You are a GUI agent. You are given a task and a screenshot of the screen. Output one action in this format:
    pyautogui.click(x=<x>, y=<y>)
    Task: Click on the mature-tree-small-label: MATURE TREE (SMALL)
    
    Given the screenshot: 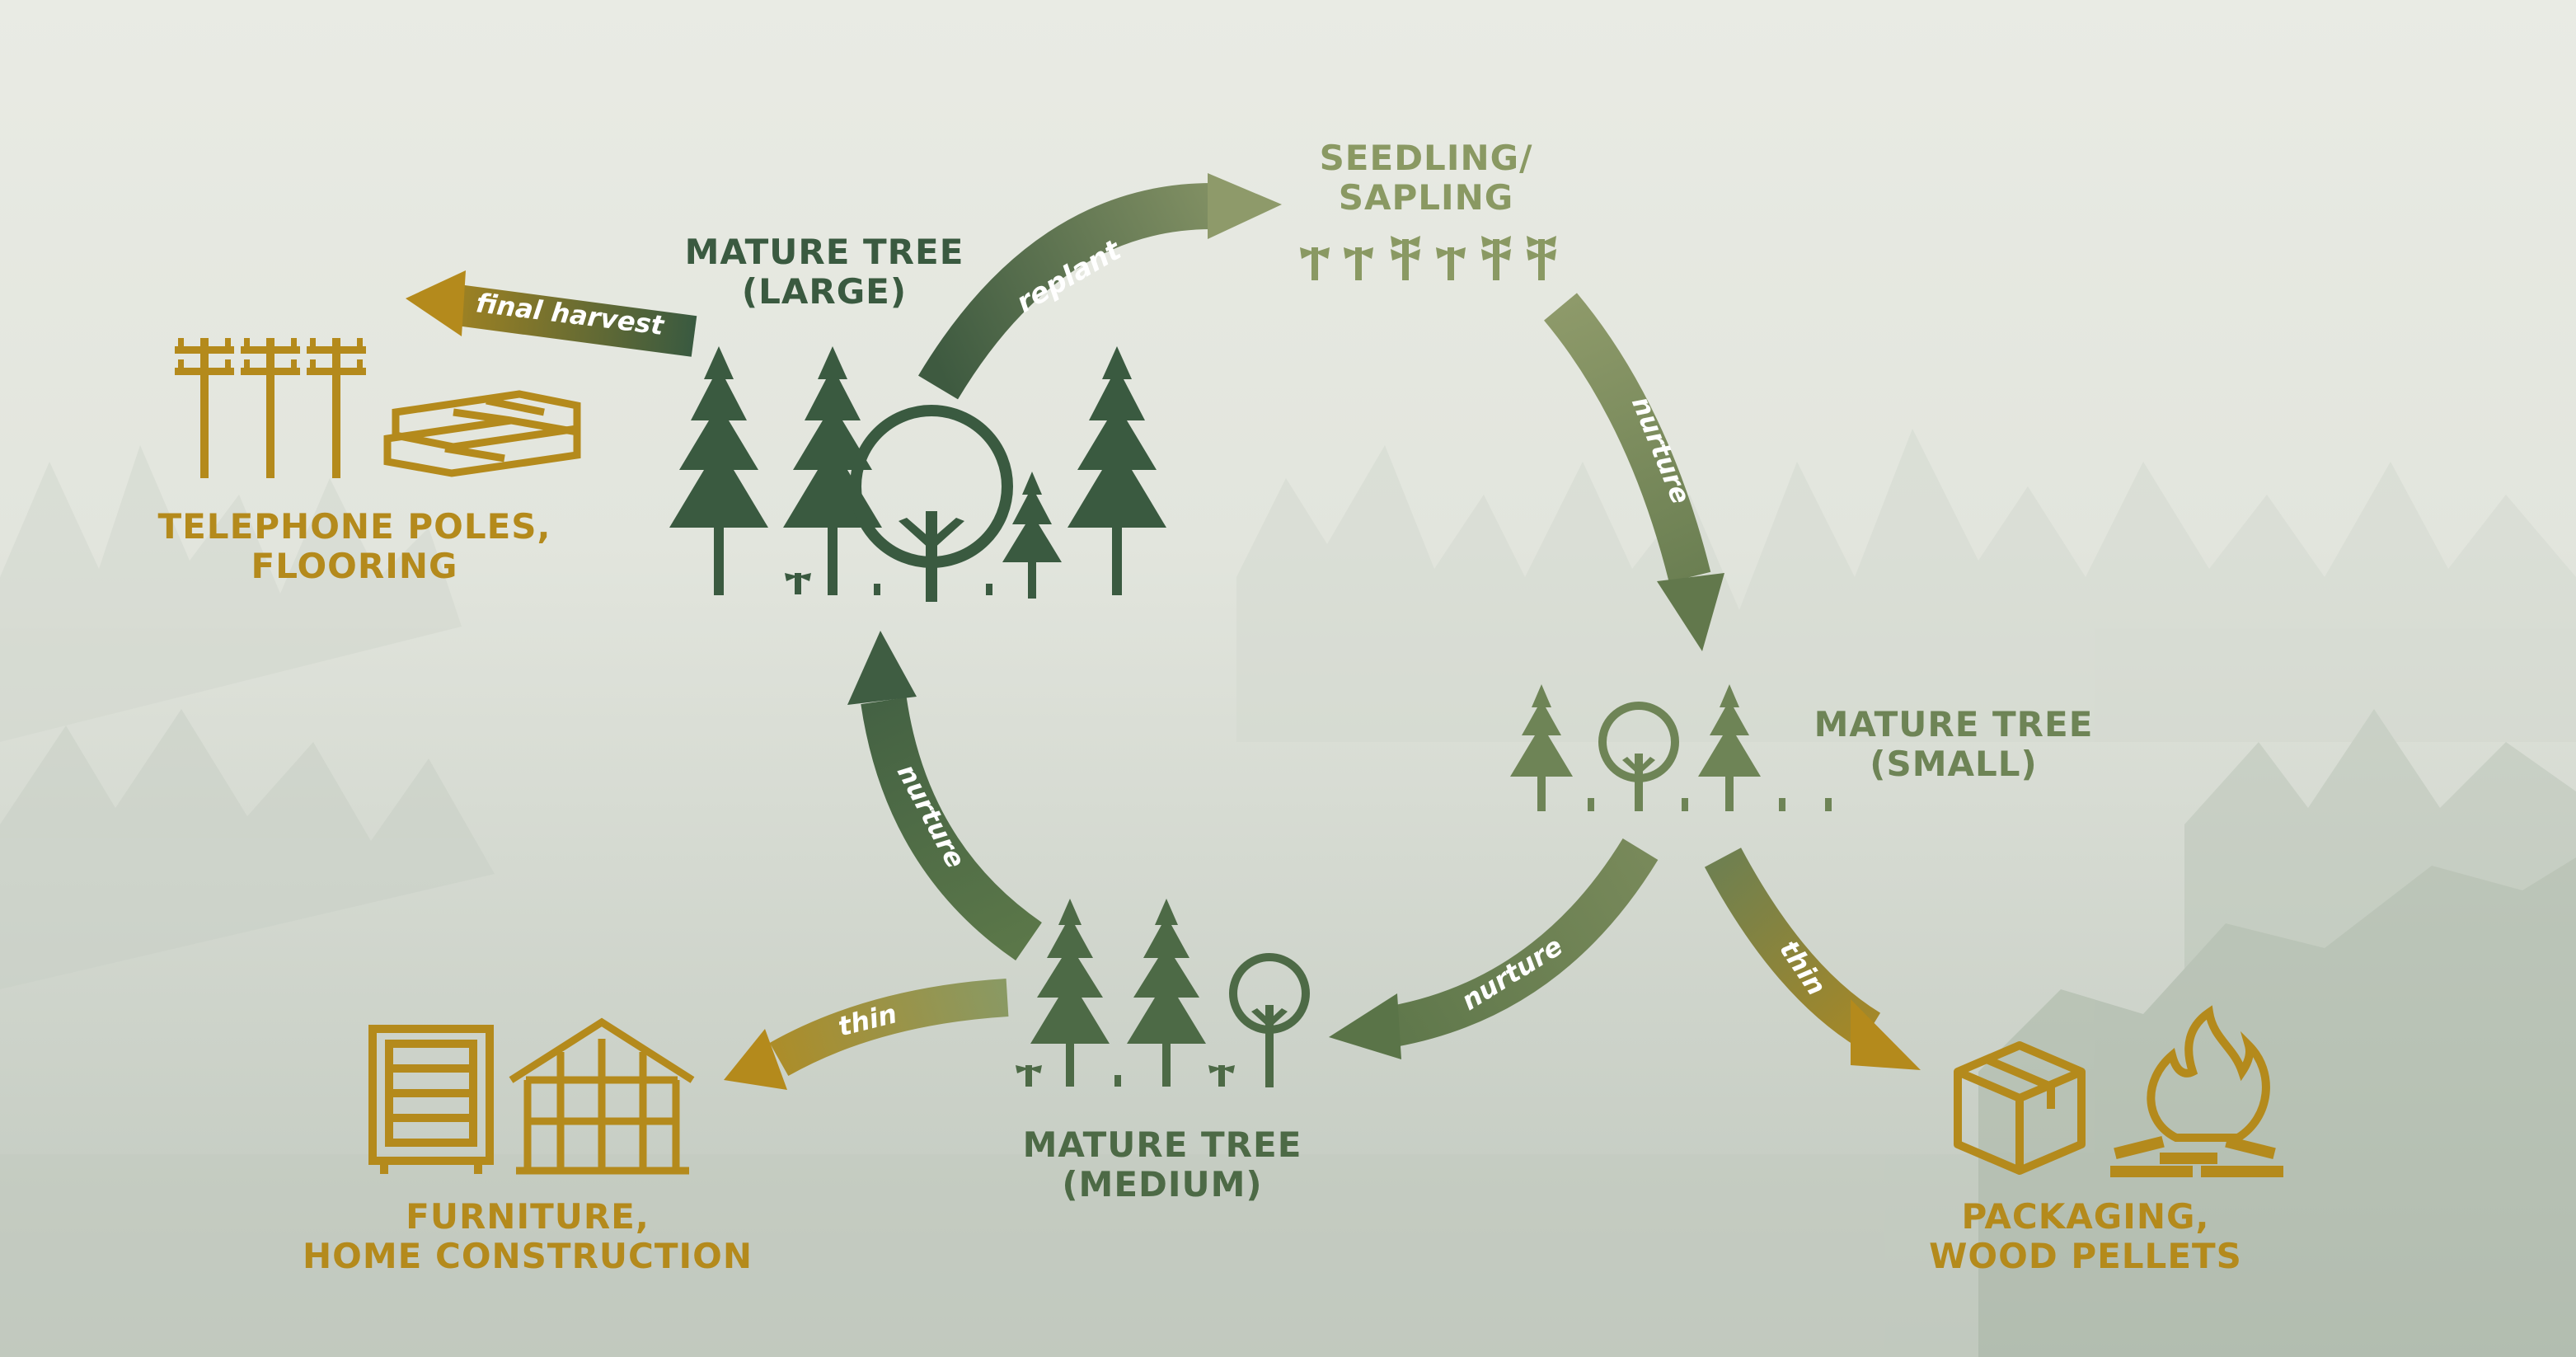 What is the action you would take?
    pyautogui.click(x=1954, y=744)
    